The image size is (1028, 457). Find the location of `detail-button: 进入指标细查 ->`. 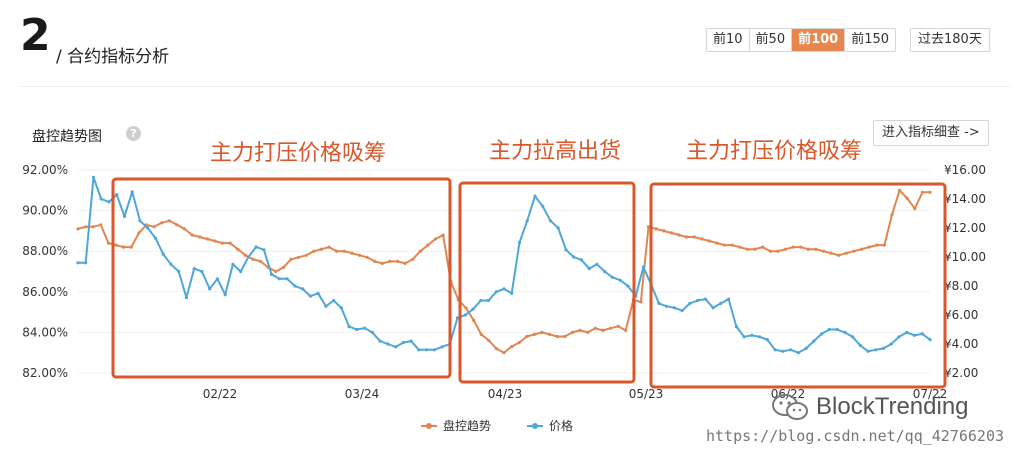

detail-button: 进入指标细查 -> is located at coordinates (931, 133).